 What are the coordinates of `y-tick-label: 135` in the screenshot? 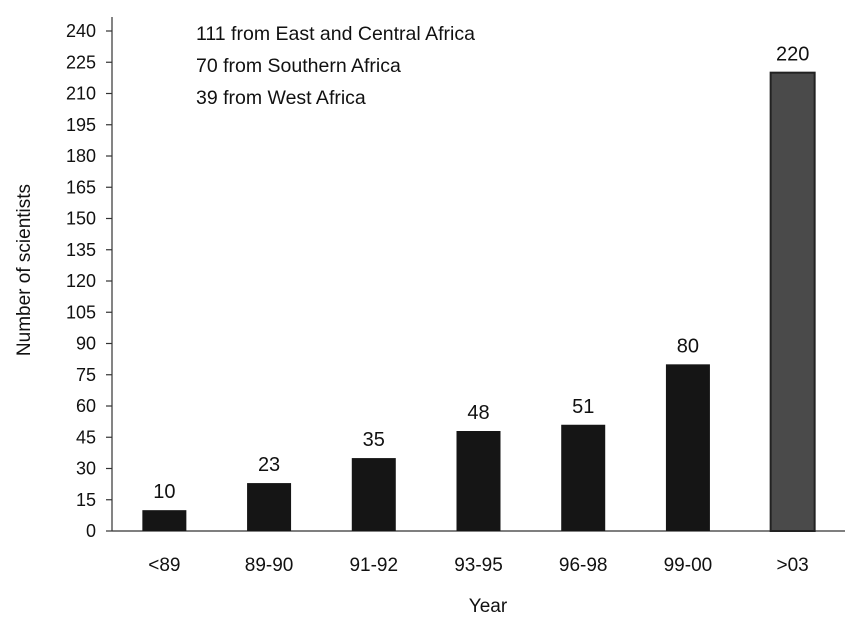 It's located at (81, 250).